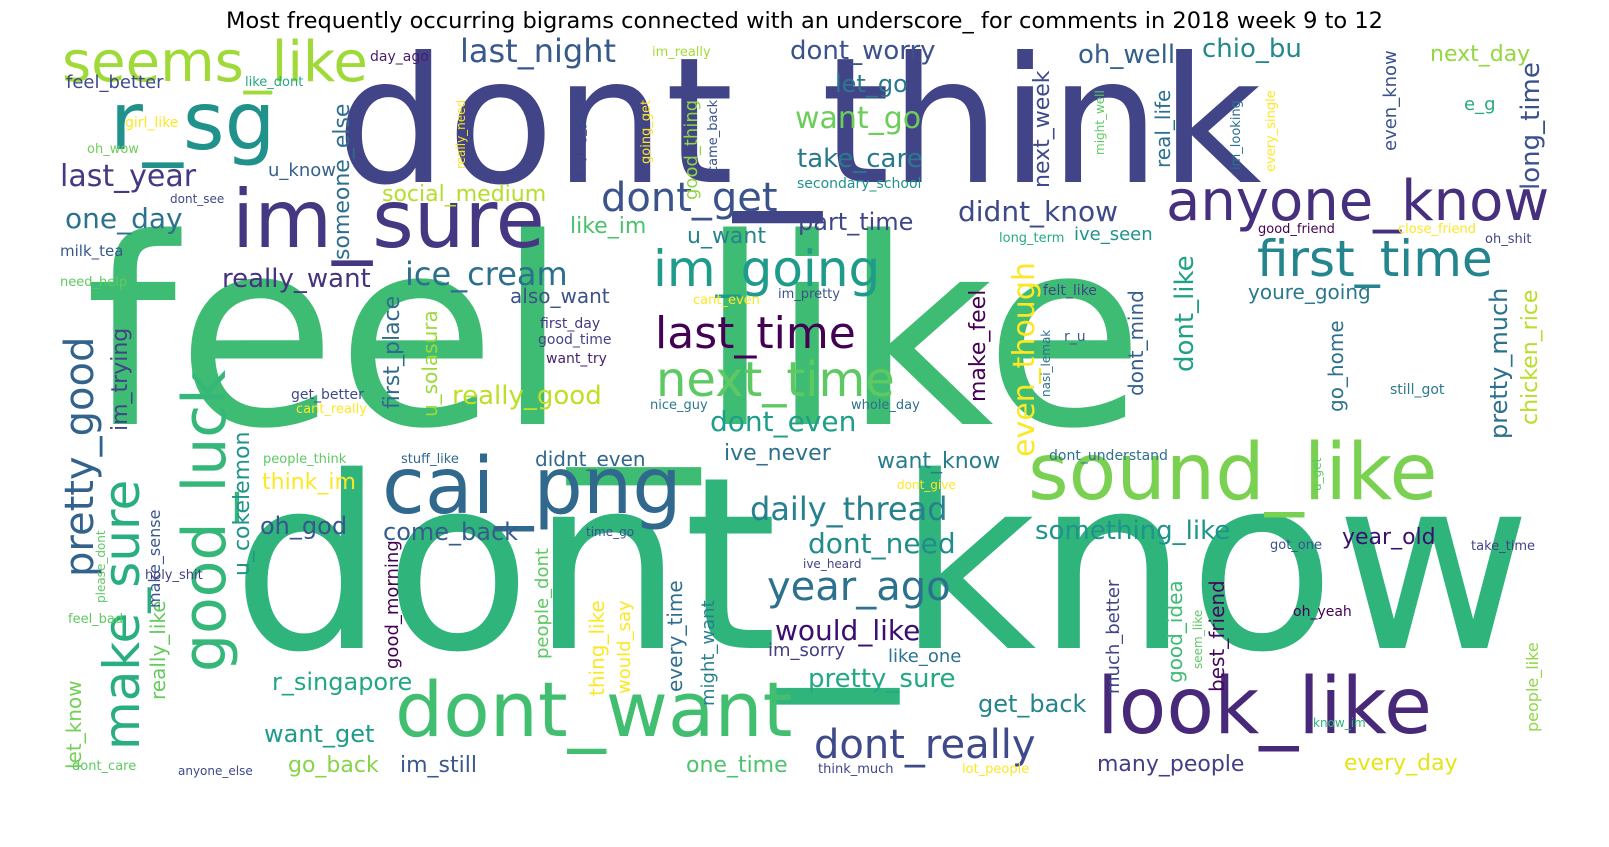 This screenshot has width=1609, height=847. I want to click on word-anyone-know: anyone_know, so click(1358, 201).